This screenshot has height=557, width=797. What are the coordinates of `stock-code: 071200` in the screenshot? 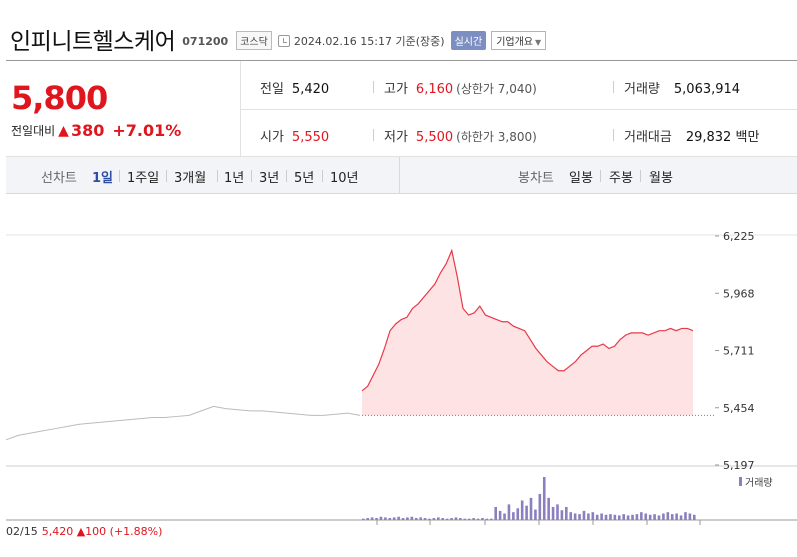 It's located at (205, 41).